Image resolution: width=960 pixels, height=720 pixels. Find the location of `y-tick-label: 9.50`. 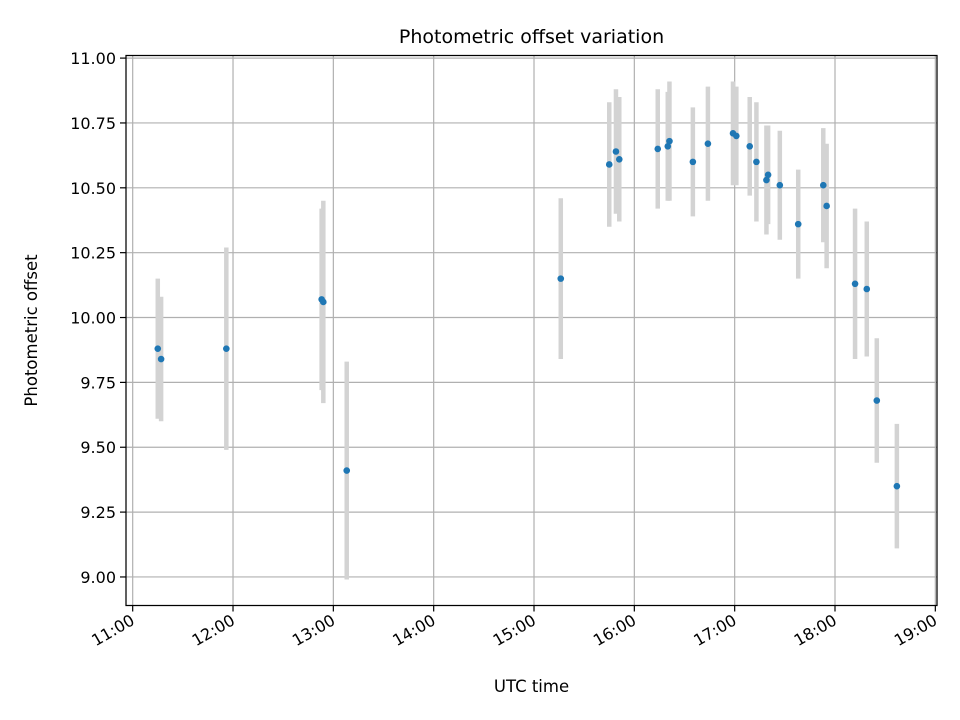

y-tick-label: 9.50 is located at coordinates (98, 447).